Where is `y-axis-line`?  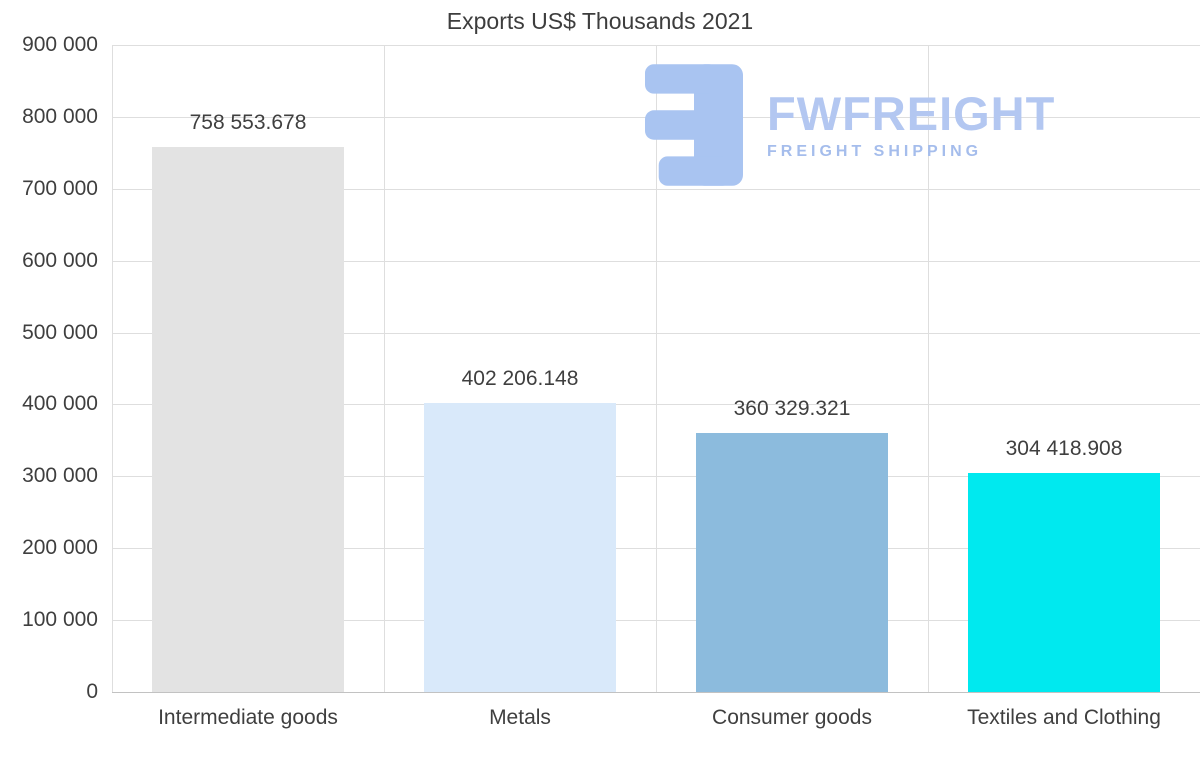
y-axis-line is located at coordinates (112, 368).